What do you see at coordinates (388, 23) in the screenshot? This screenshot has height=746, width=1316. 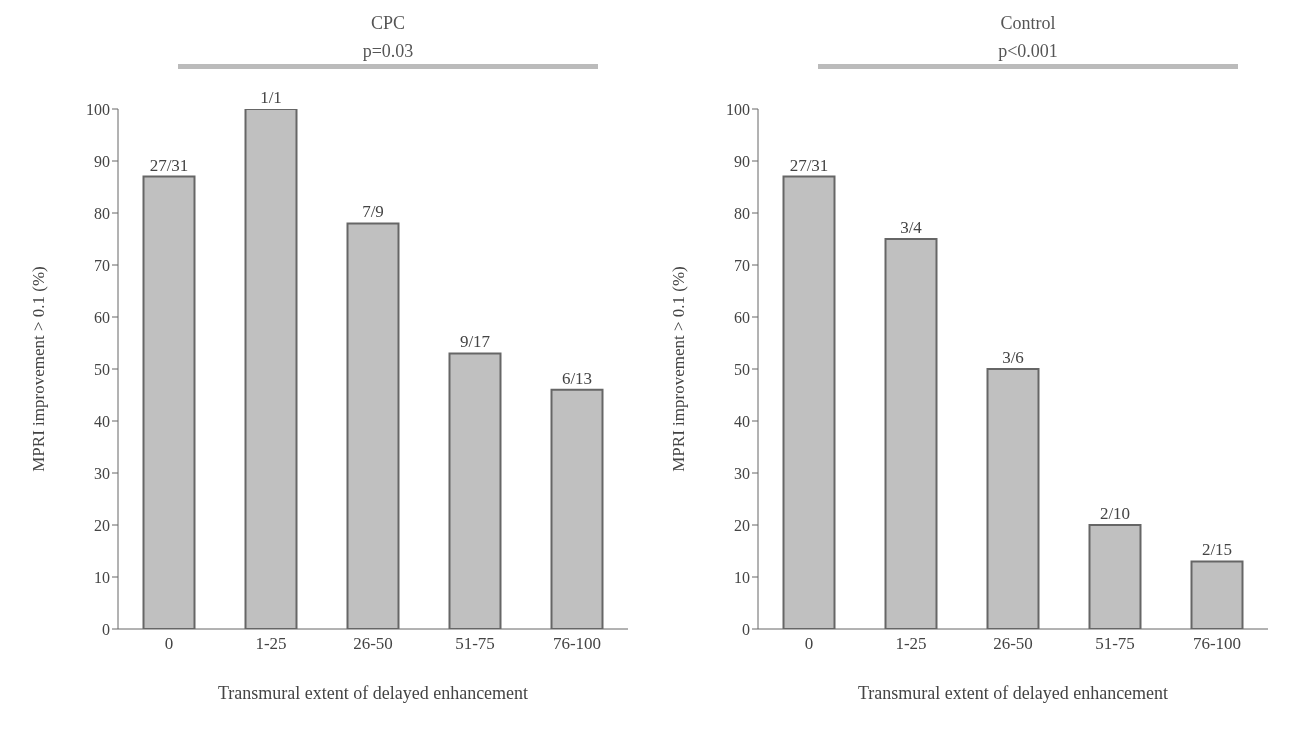 I see `chart-title: CPC` at bounding box center [388, 23].